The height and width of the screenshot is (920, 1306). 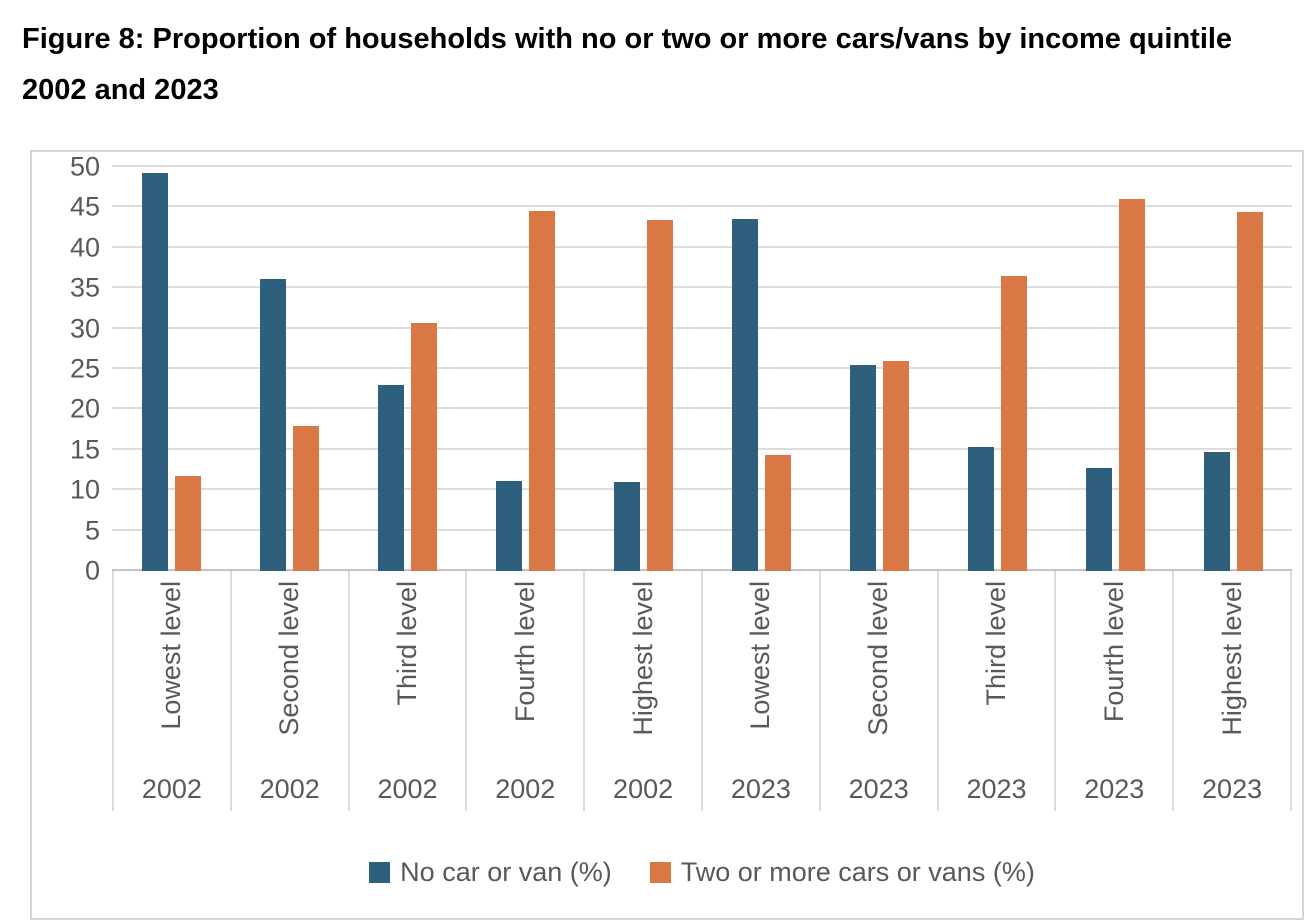 What do you see at coordinates (84, 287) in the screenshot?
I see `y-axis-tick-label: 35` at bounding box center [84, 287].